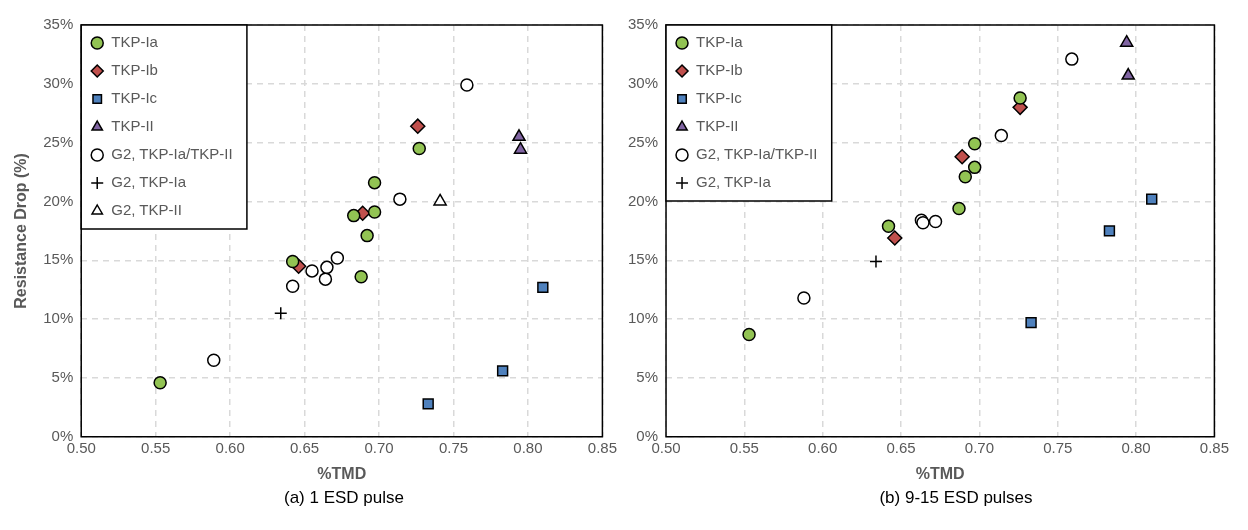 This screenshot has height=530, width=1248. What do you see at coordinates (344, 498) in the screenshot?
I see `text: (a) 1 ESD pulse` at bounding box center [344, 498].